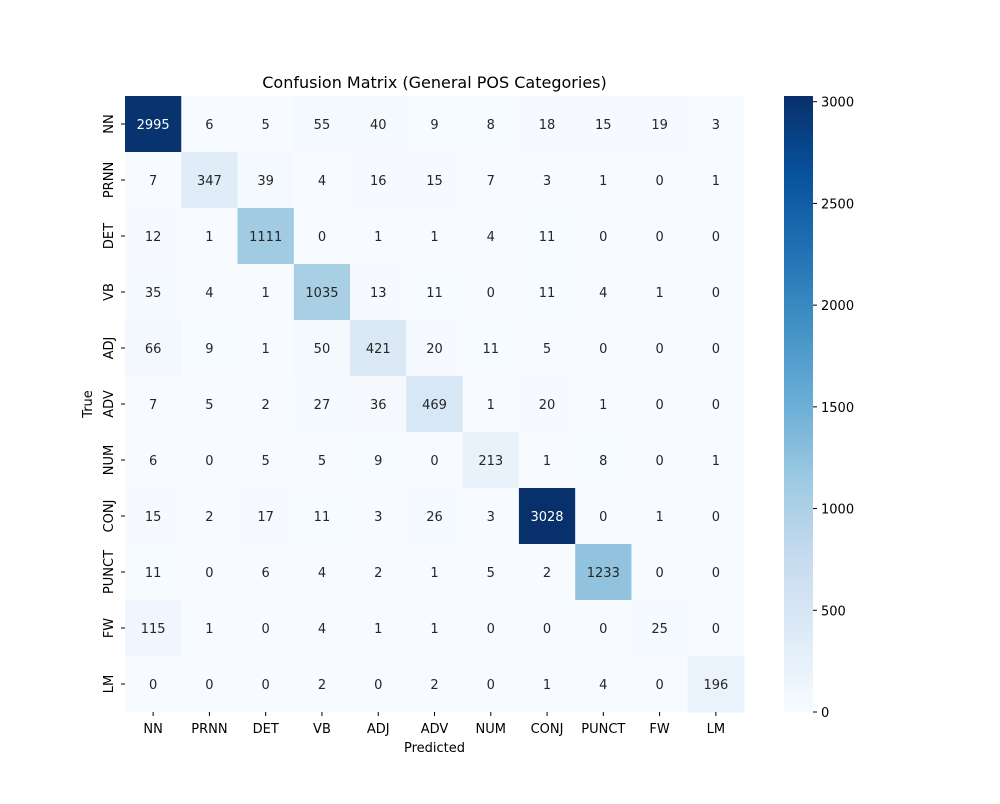  Describe the element at coordinates (109, 123) in the screenshot. I see `y-tick-label: NN` at that location.